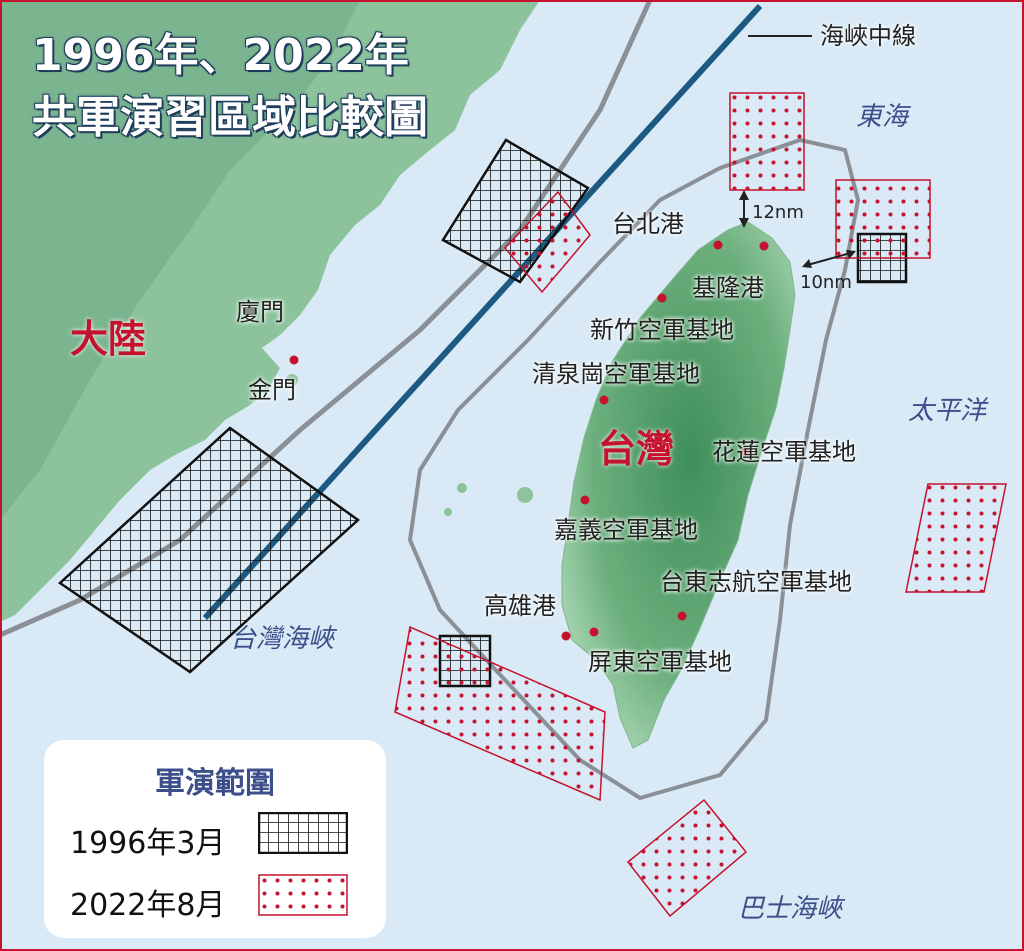  I want to click on place-label-keelung-port: 基隆港, so click(728, 288).